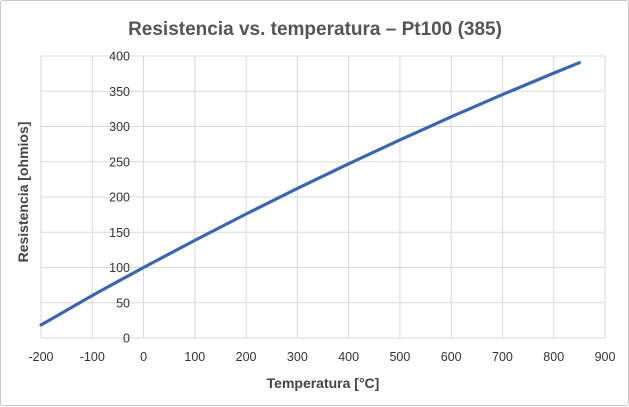 This screenshot has height=407, width=629. I want to click on y-axis-ticks: 0 50 100 150 200 250 300 350 400, so click(119, 198).